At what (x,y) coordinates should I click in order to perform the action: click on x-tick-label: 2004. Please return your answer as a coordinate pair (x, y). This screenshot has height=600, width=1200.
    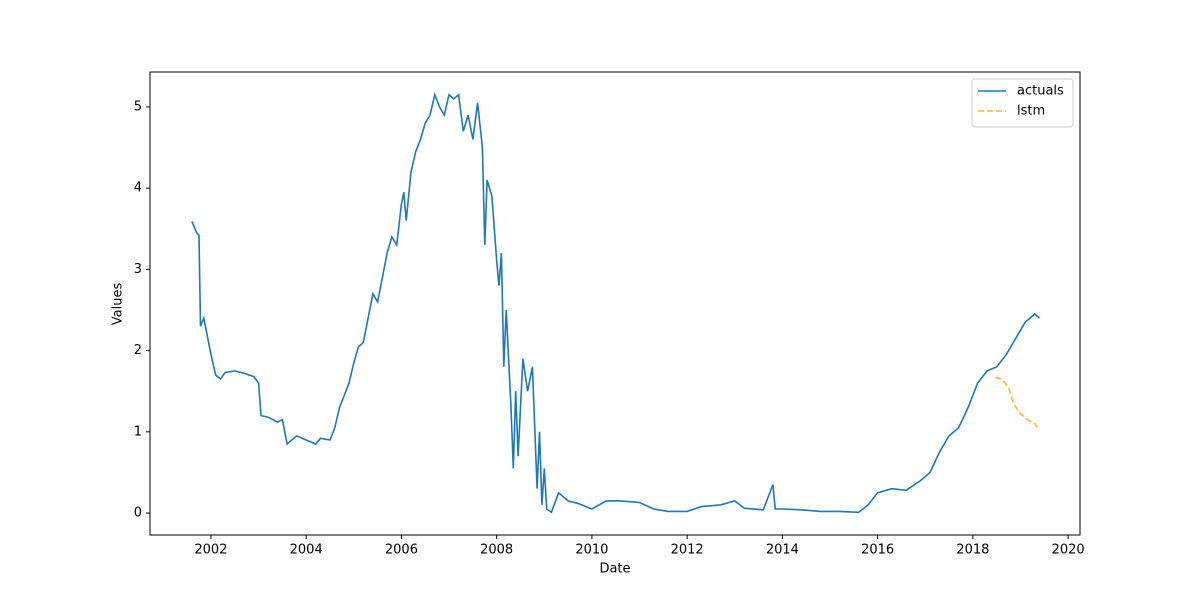
    Looking at the image, I should click on (306, 550).